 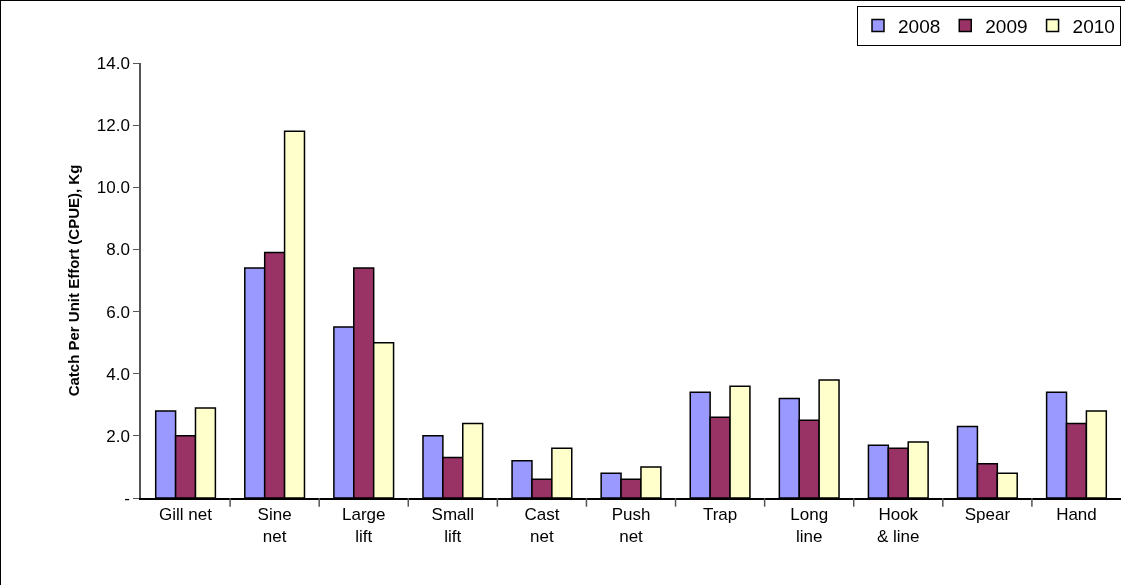 I want to click on x-tick-label: Sine net, so click(x=274, y=526).